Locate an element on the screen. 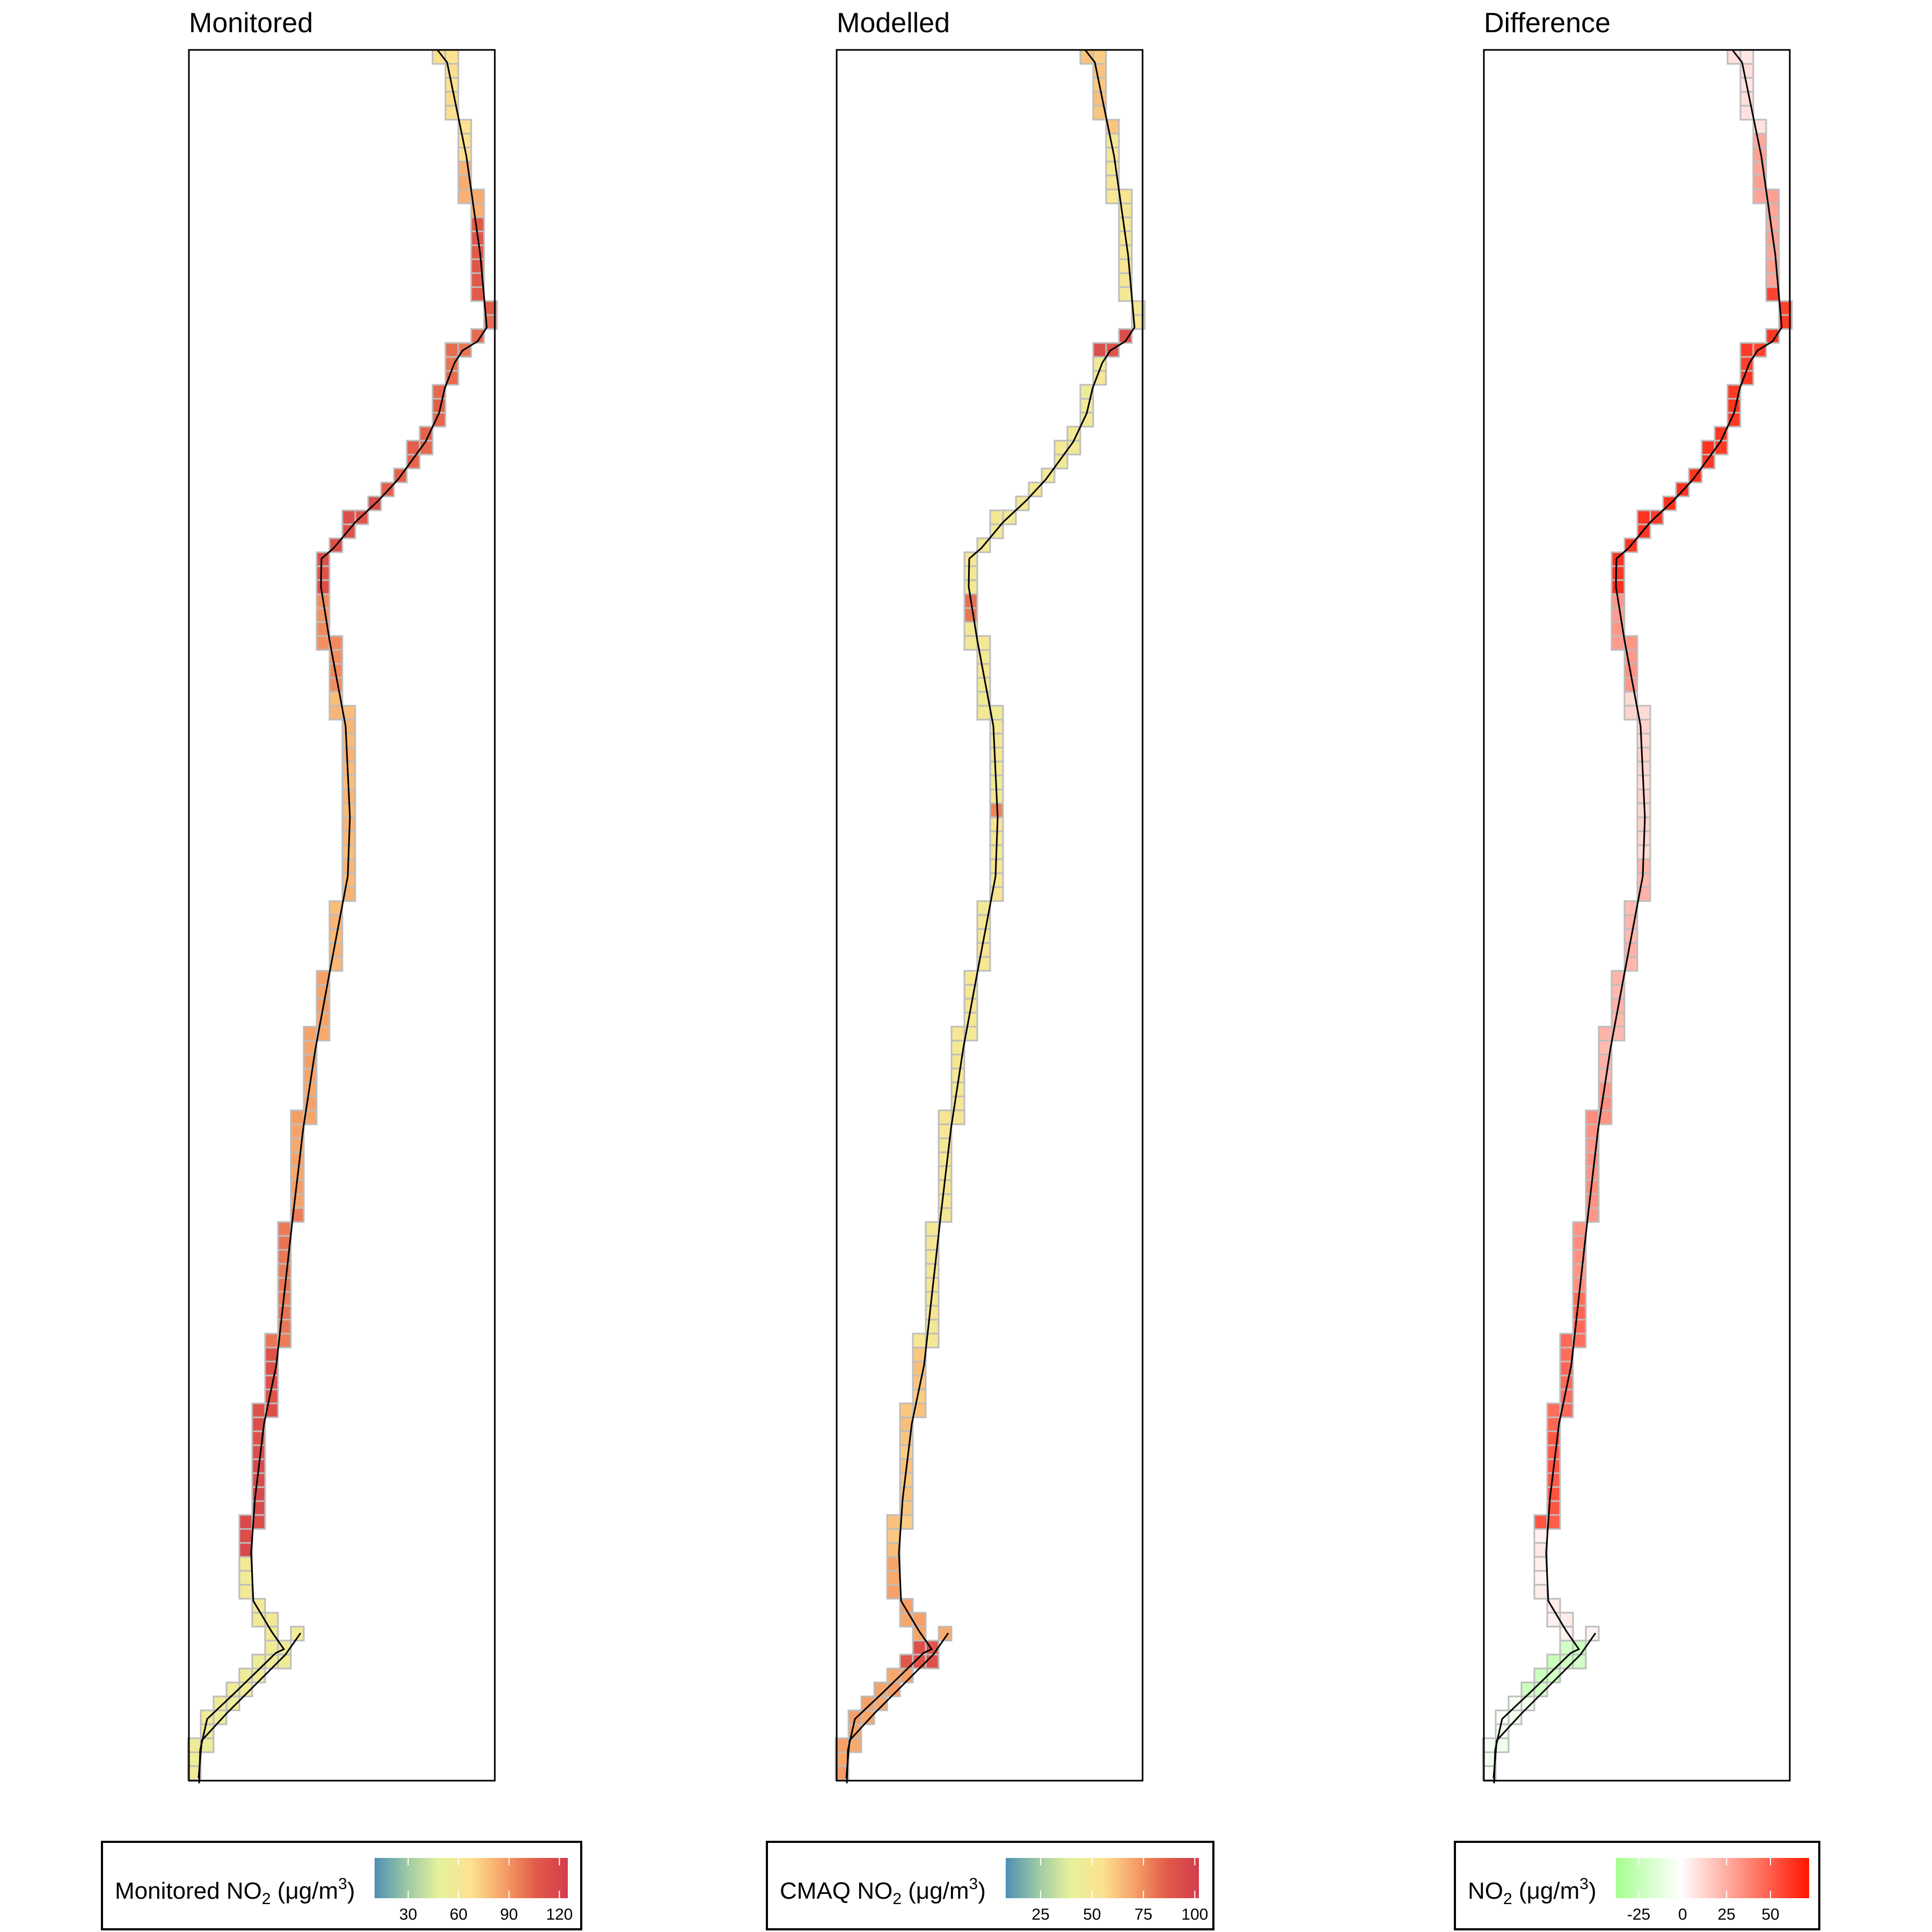  panel-difference: Difference is located at coordinates (1637, 896).